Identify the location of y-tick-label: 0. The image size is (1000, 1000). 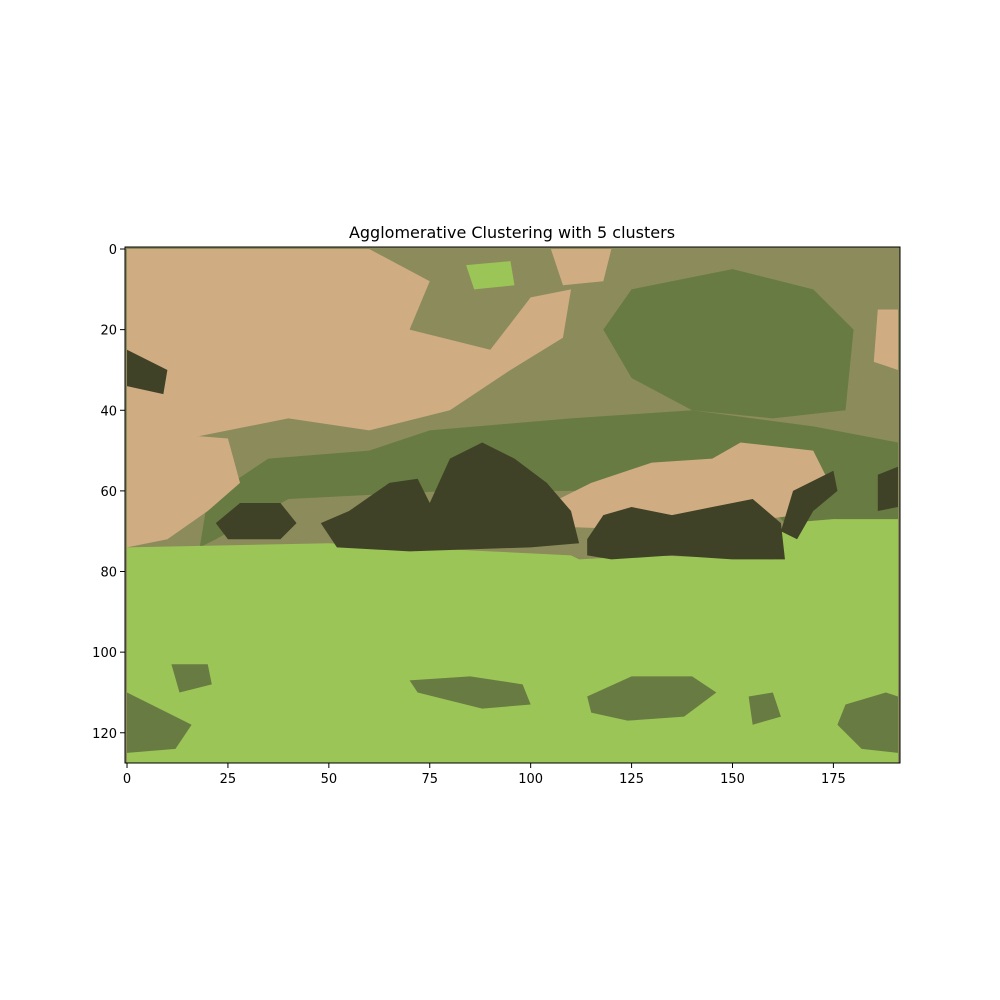
(113, 250).